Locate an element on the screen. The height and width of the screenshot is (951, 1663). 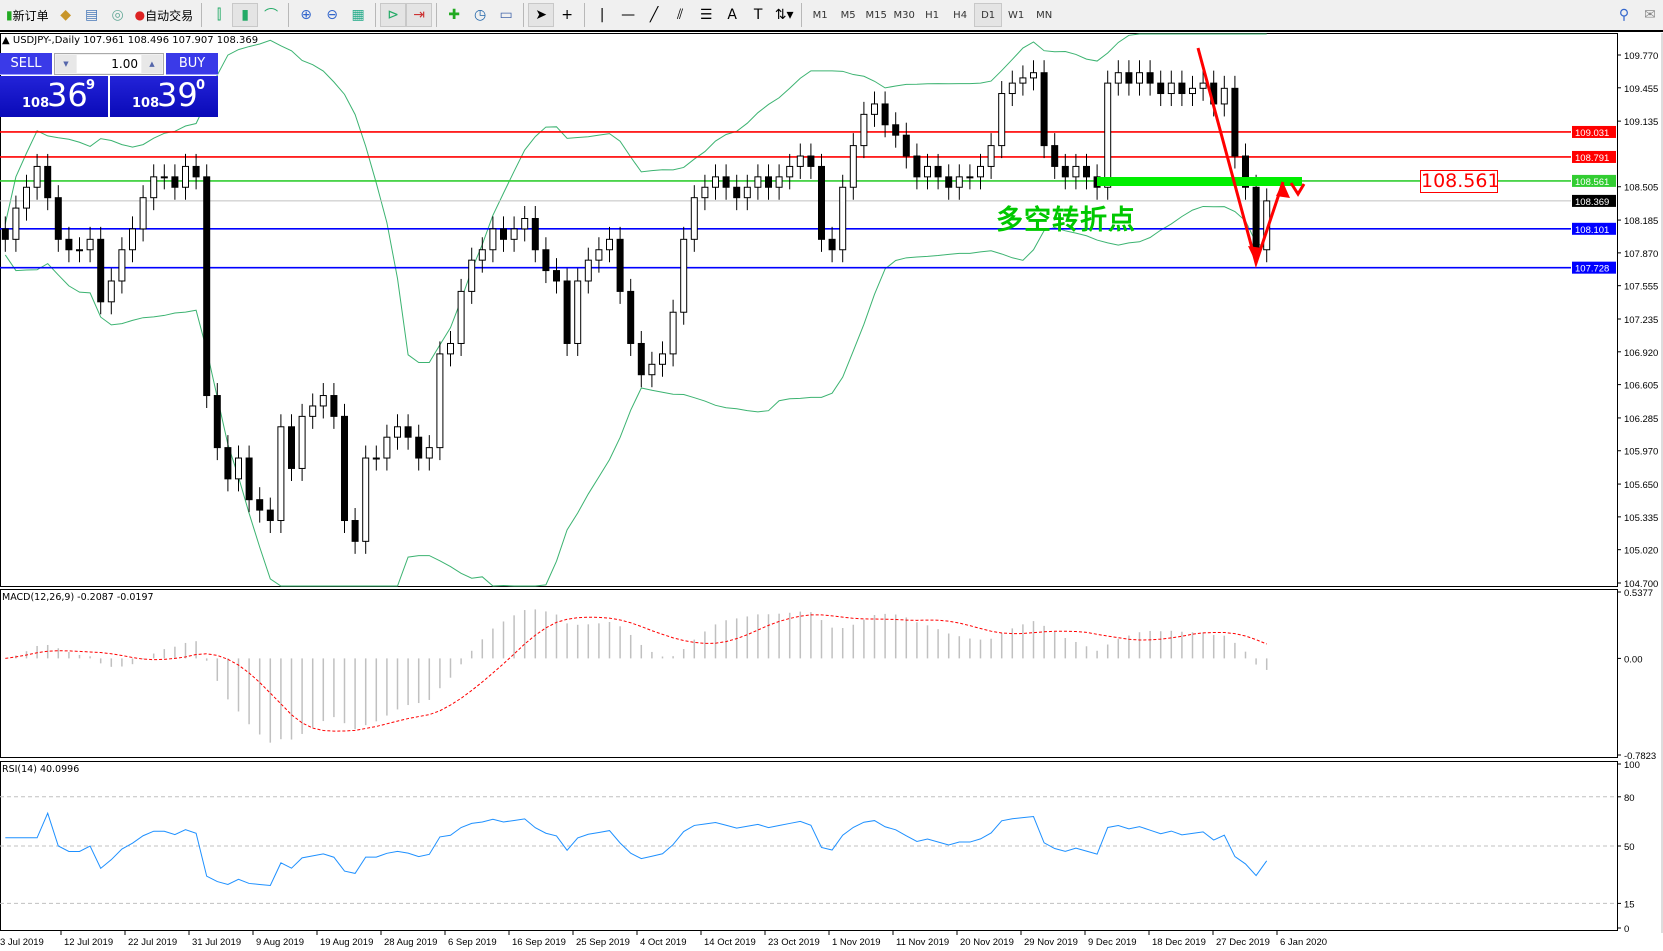
crosshair-button: + is located at coordinates (567, 15).